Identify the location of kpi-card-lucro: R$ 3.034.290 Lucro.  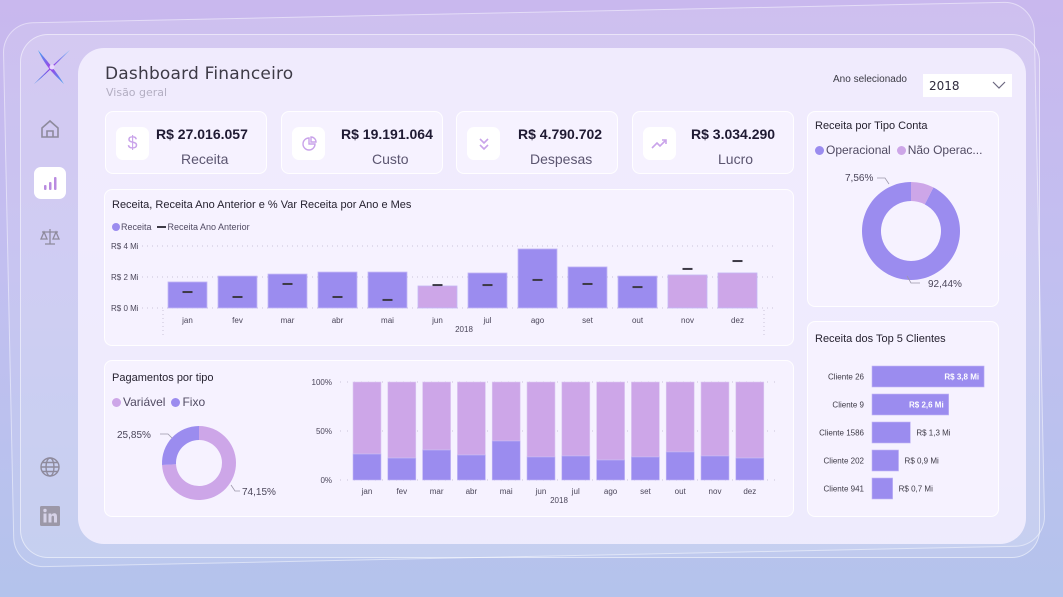
(713, 142).